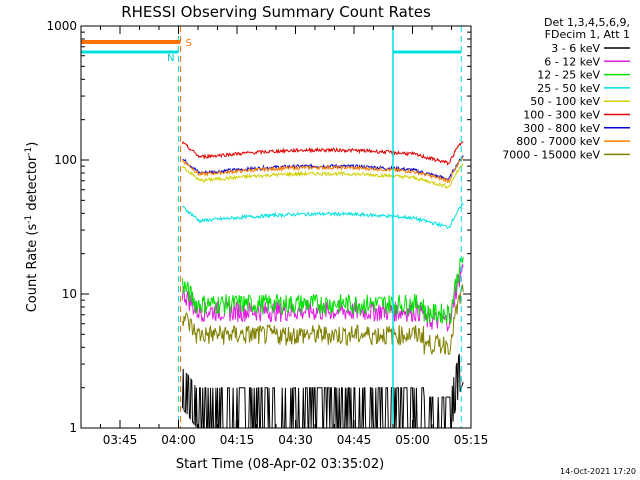  What do you see at coordinates (61, 26) in the screenshot?
I see `y-tick-label: 1000` at bounding box center [61, 26].